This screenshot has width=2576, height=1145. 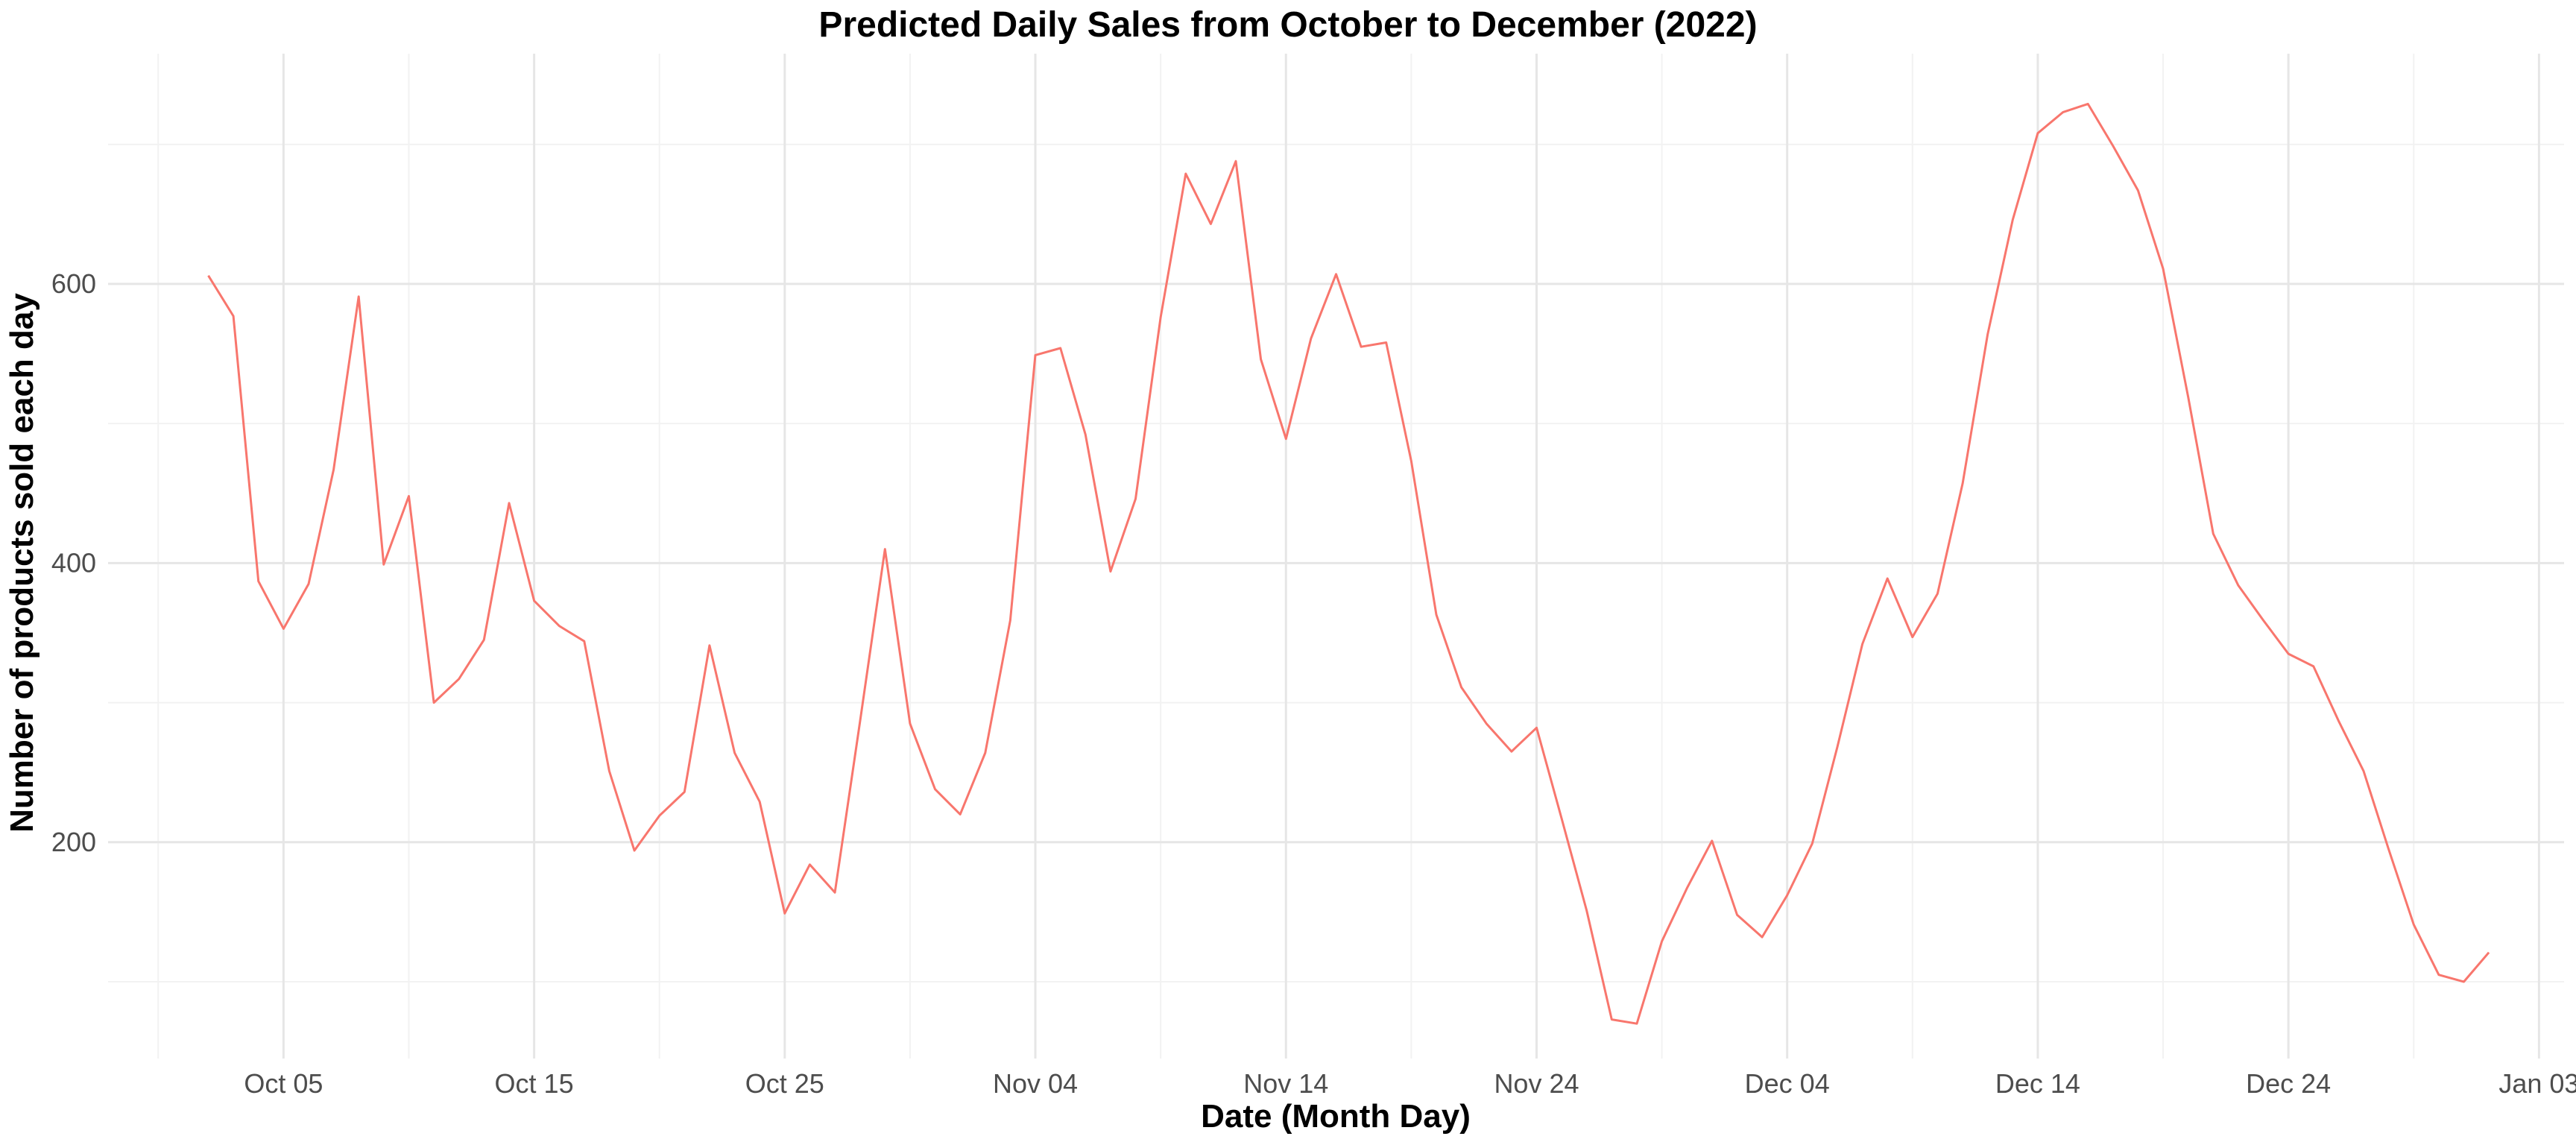 What do you see at coordinates (73, 842) in the screenshot?
I see `y-tick-label: 200` at bounding box center [73, 842].